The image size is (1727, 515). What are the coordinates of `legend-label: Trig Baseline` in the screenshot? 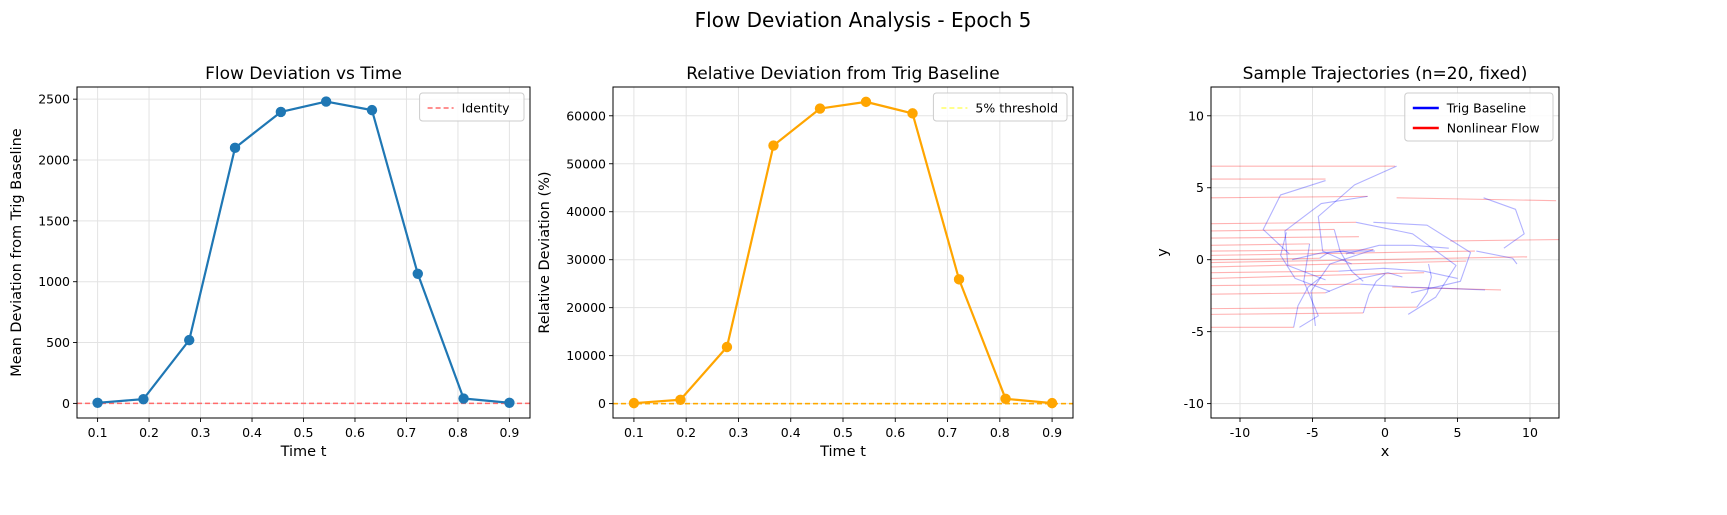 It's located at (1486, 108).